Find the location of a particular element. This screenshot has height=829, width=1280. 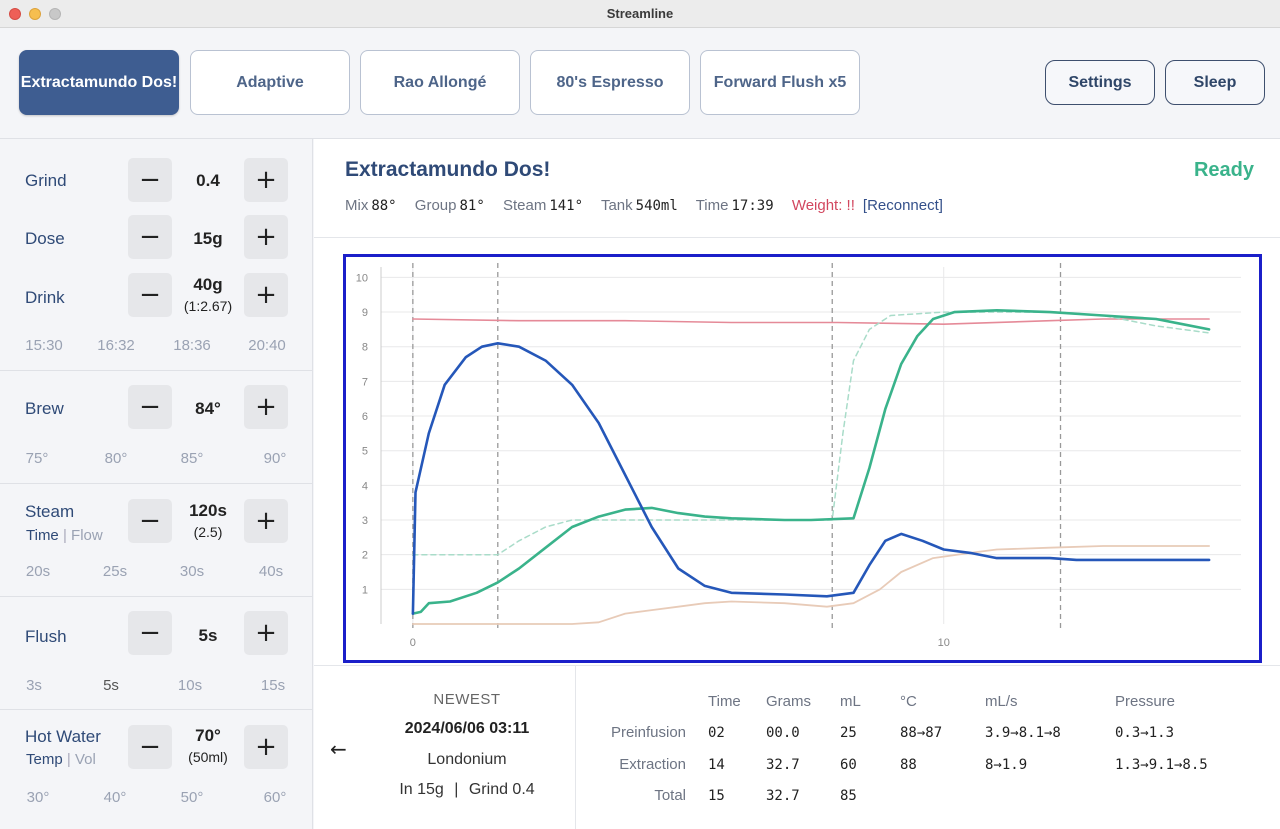

brew-preset: 80° is located at coordinates (116, 458).